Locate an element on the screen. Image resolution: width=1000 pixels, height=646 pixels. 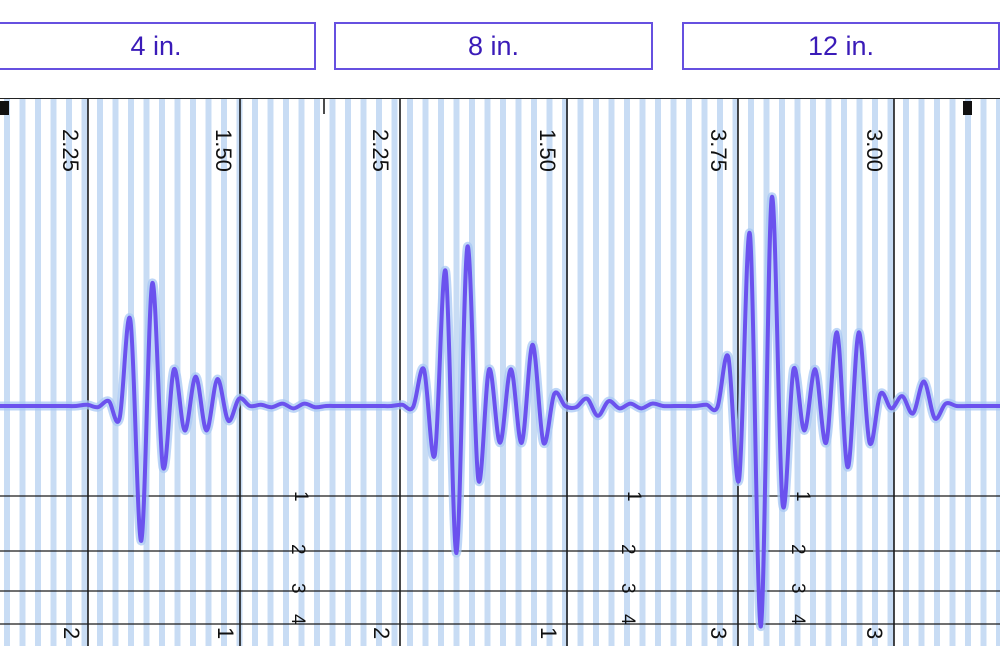
ruler-label-3b: 3 is located at coordinates (627, 588).